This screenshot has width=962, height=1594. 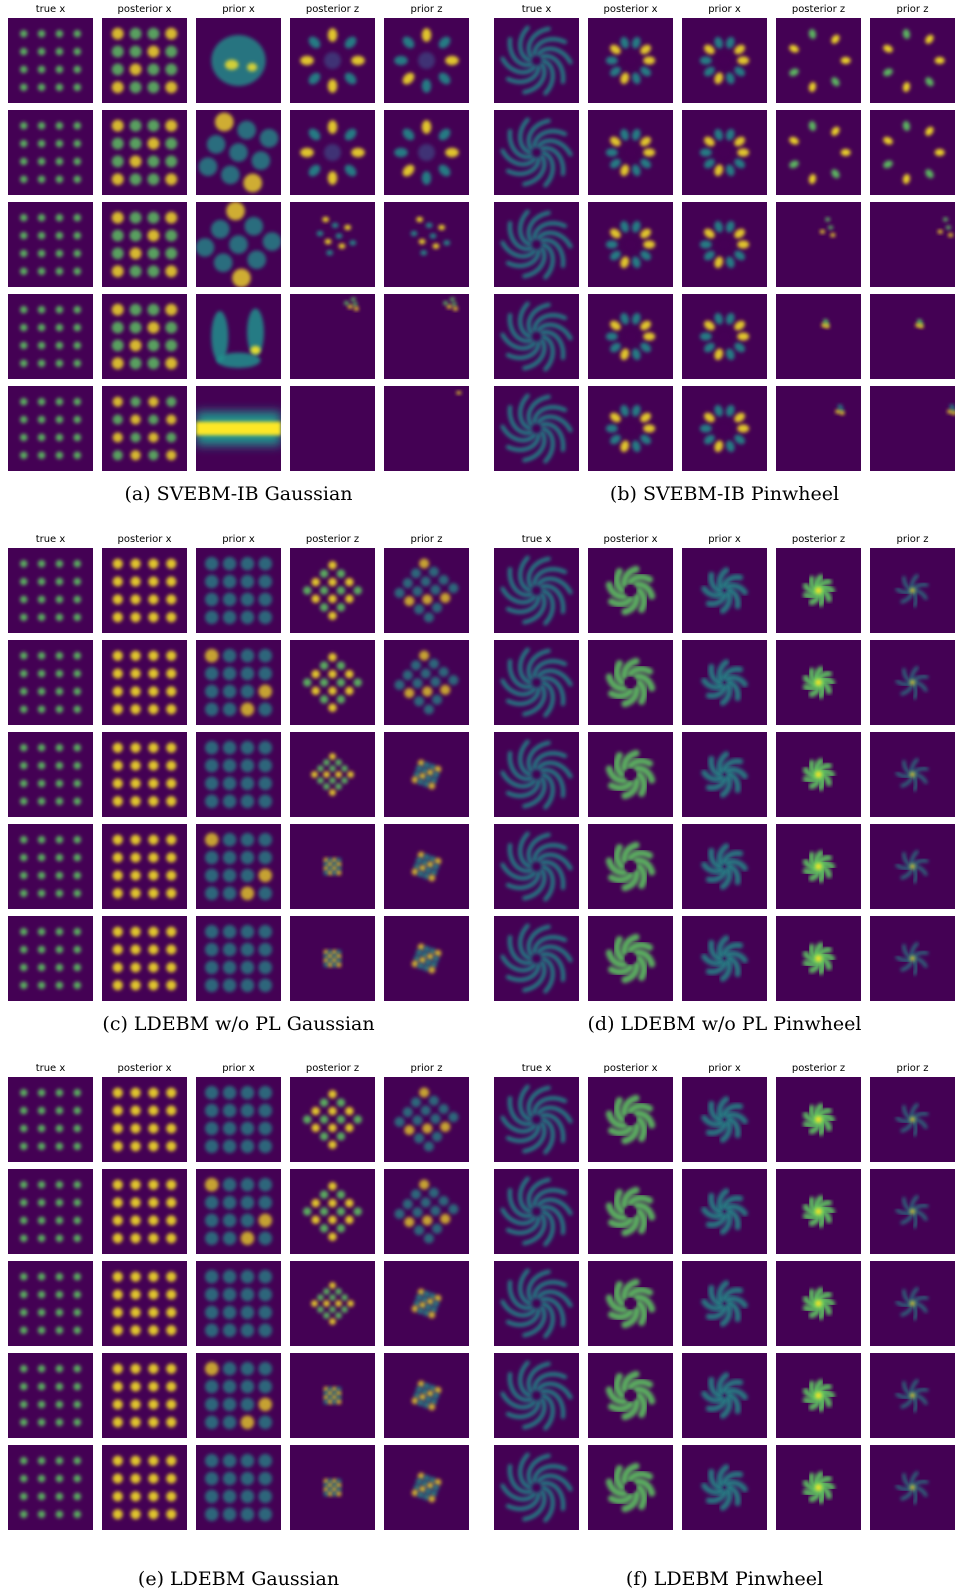 I want to click on density-plot-a-row5-posterior-z, so click(x=332, y=428).